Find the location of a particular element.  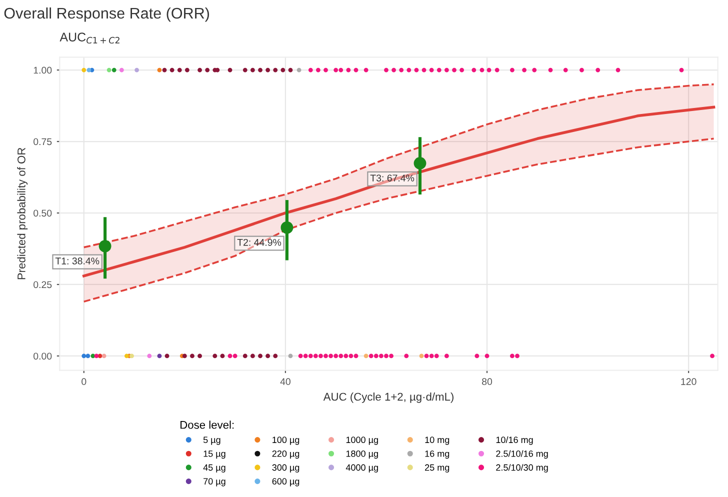

annotation: T1: 38.4% is located at coordinates (77, 261).